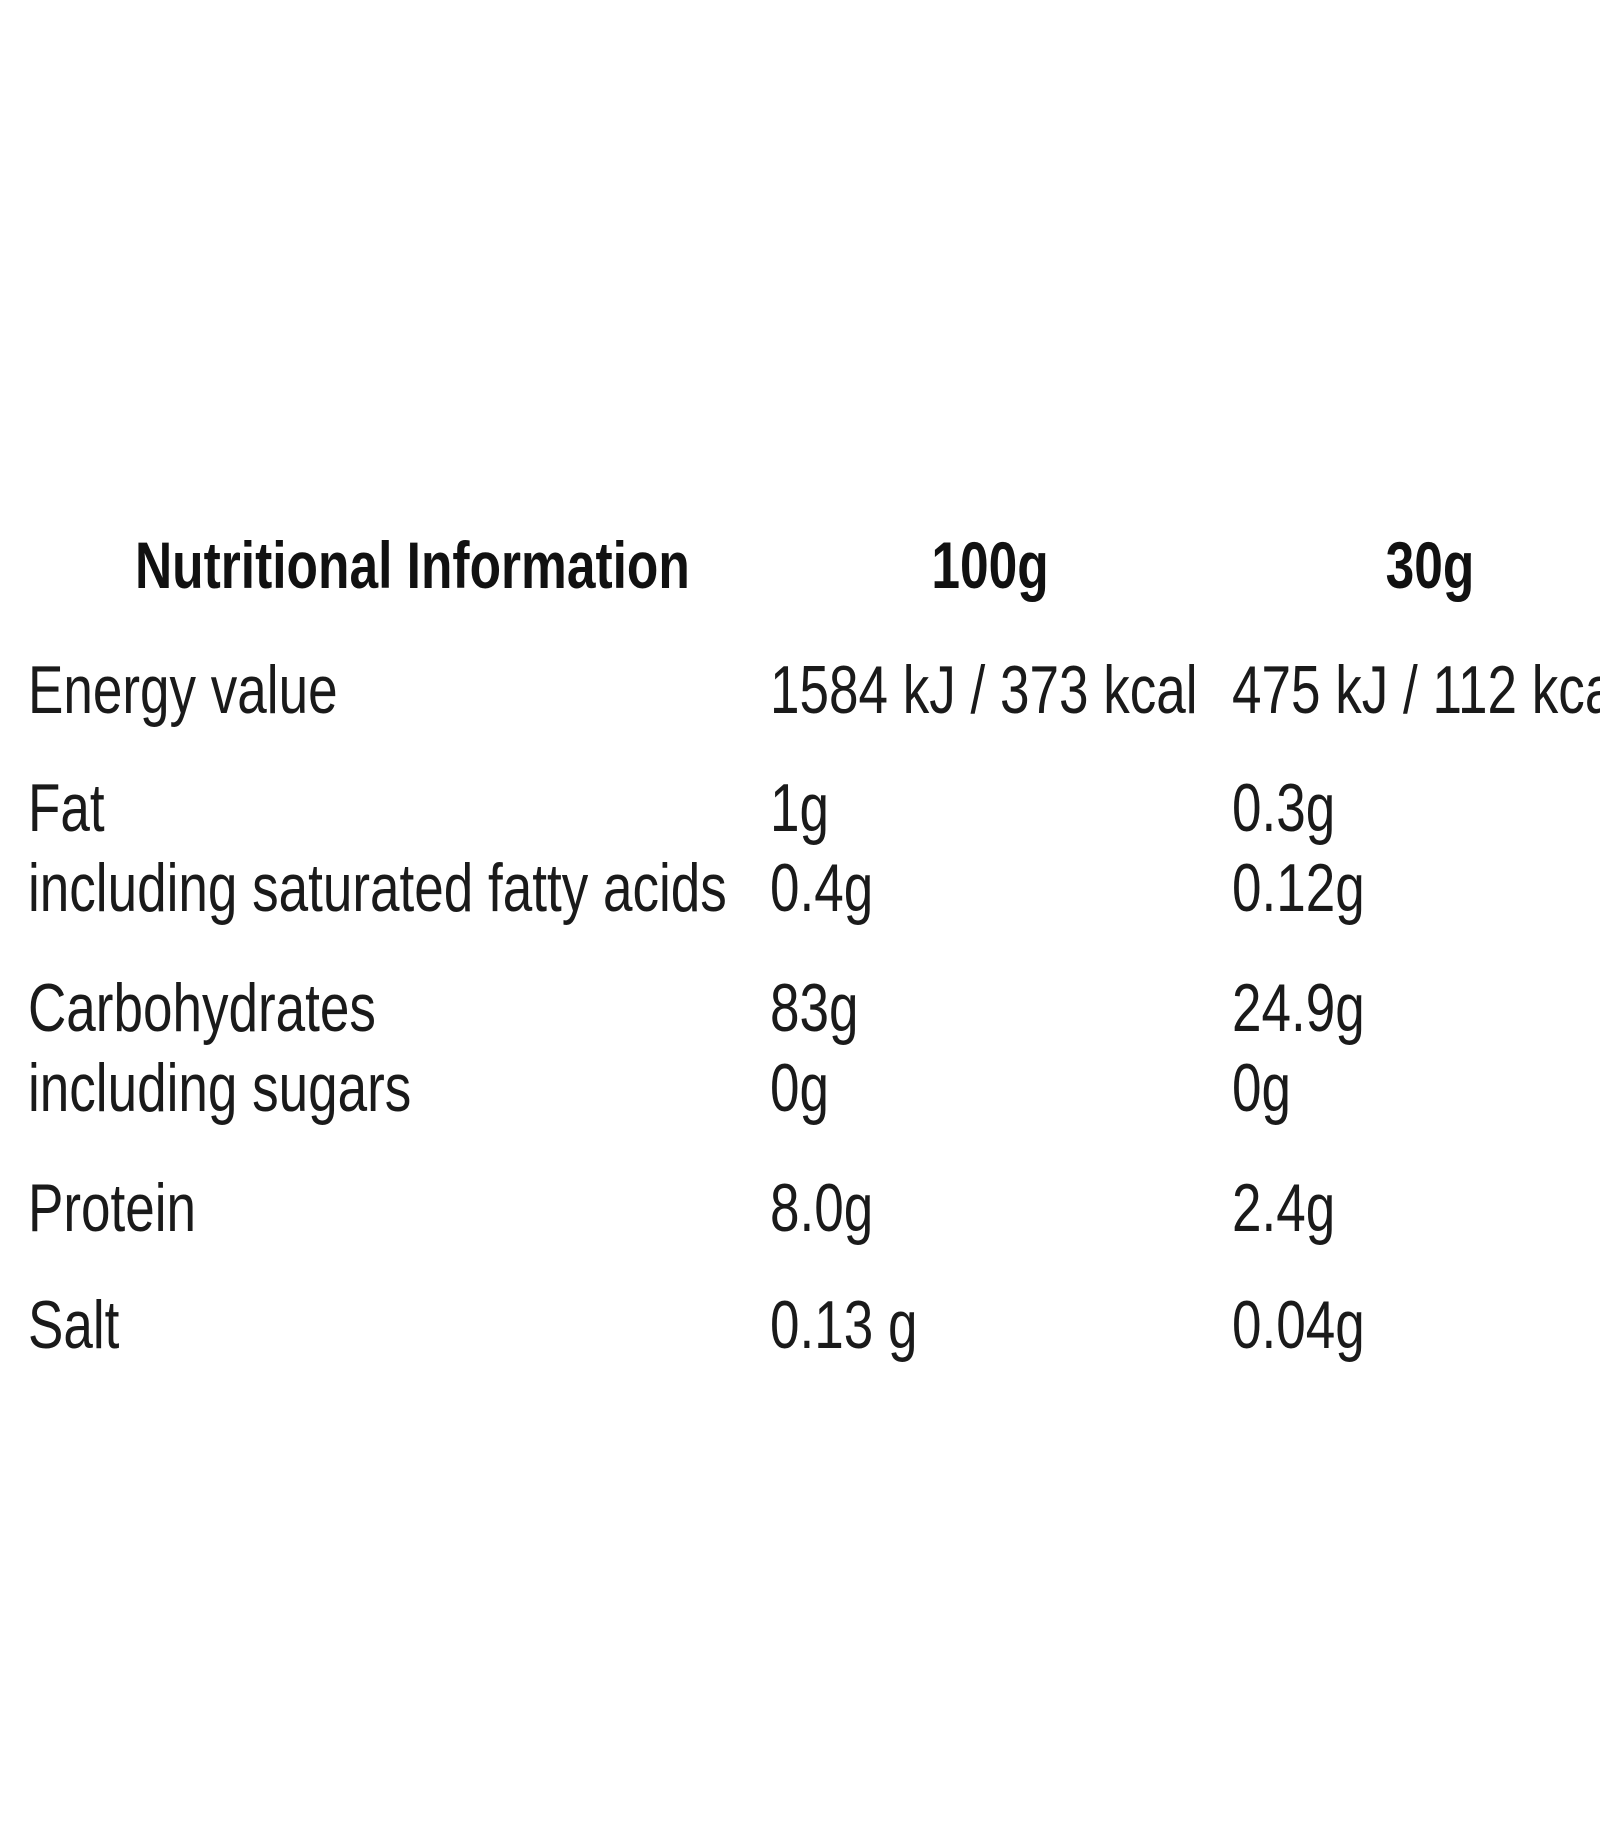 This screenshot has height=1840, width=1600. I want to click on row-label-protein: Protein, so click(112, 1208).